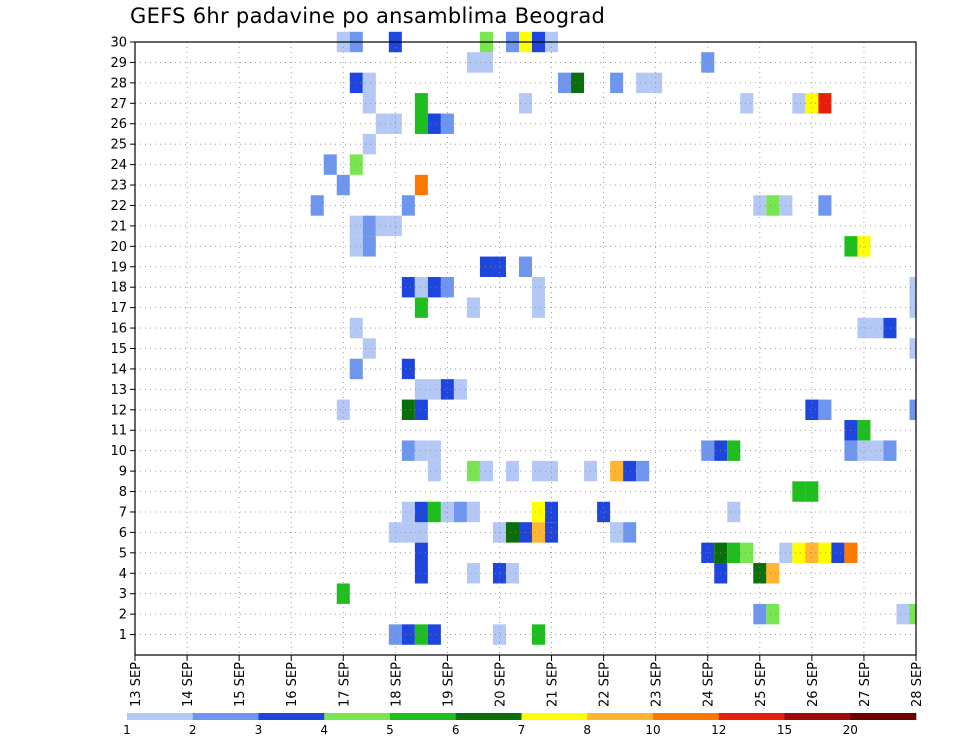 This screenshot has width=960, height=742. Describe the element at coordinates (118, 247) in the screenshot. I see `y-tick-label: 20` at that location.